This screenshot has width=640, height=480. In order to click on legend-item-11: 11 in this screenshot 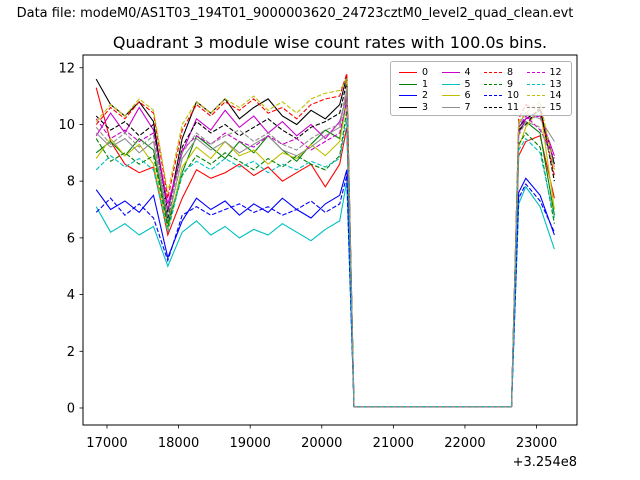, I will do `click(502, 108)`.